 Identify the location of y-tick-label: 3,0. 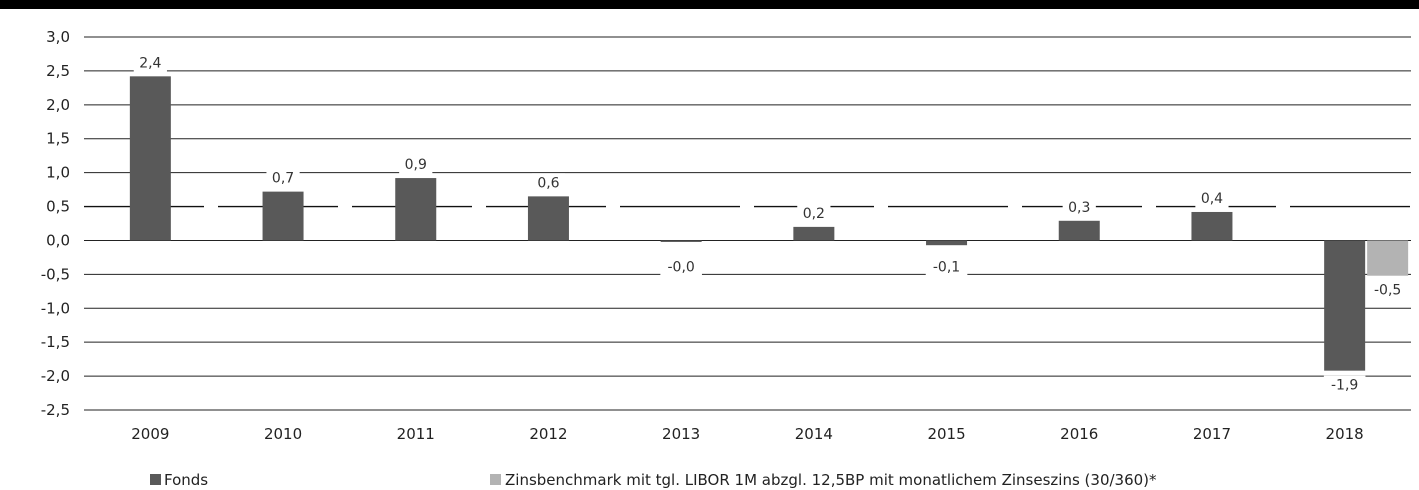
(58, 37).